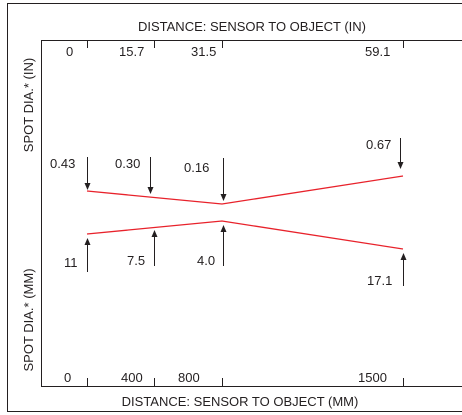 This screenshot has width=462, height=415. Describe the element at coordinates (379, 280) in the screenshot. I see `spot-dia-mm-value: 17.1` at that location.